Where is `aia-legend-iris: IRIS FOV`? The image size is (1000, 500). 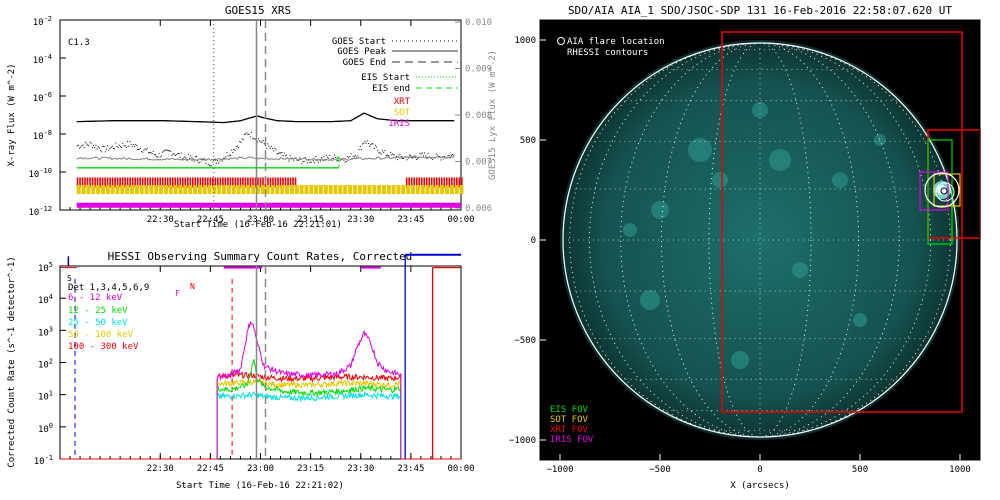 aia-legend-iris: IRIS FOV is located at coordinates (572, 440).